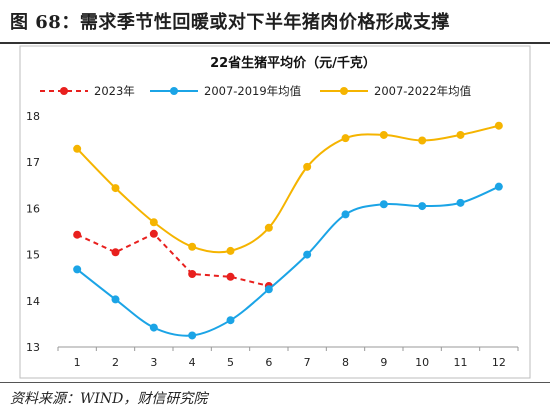 Image resolution: width=550 pixels, height=417 pixels. Describe the element at coordinates (33, 162) in the screenshot. I see `y-tick-label: 17` at that location.